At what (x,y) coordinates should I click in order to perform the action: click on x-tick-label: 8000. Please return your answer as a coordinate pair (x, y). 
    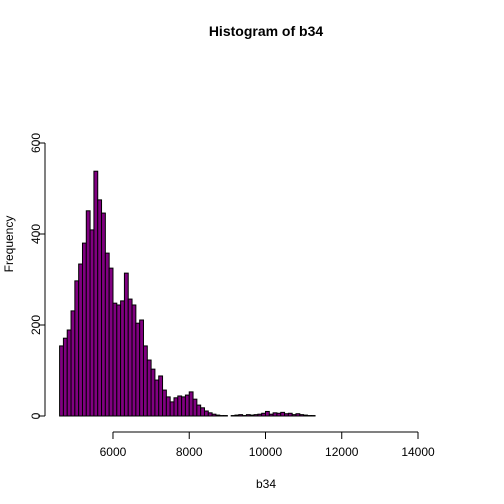
    Looking at the image, I should click on (189, 452).